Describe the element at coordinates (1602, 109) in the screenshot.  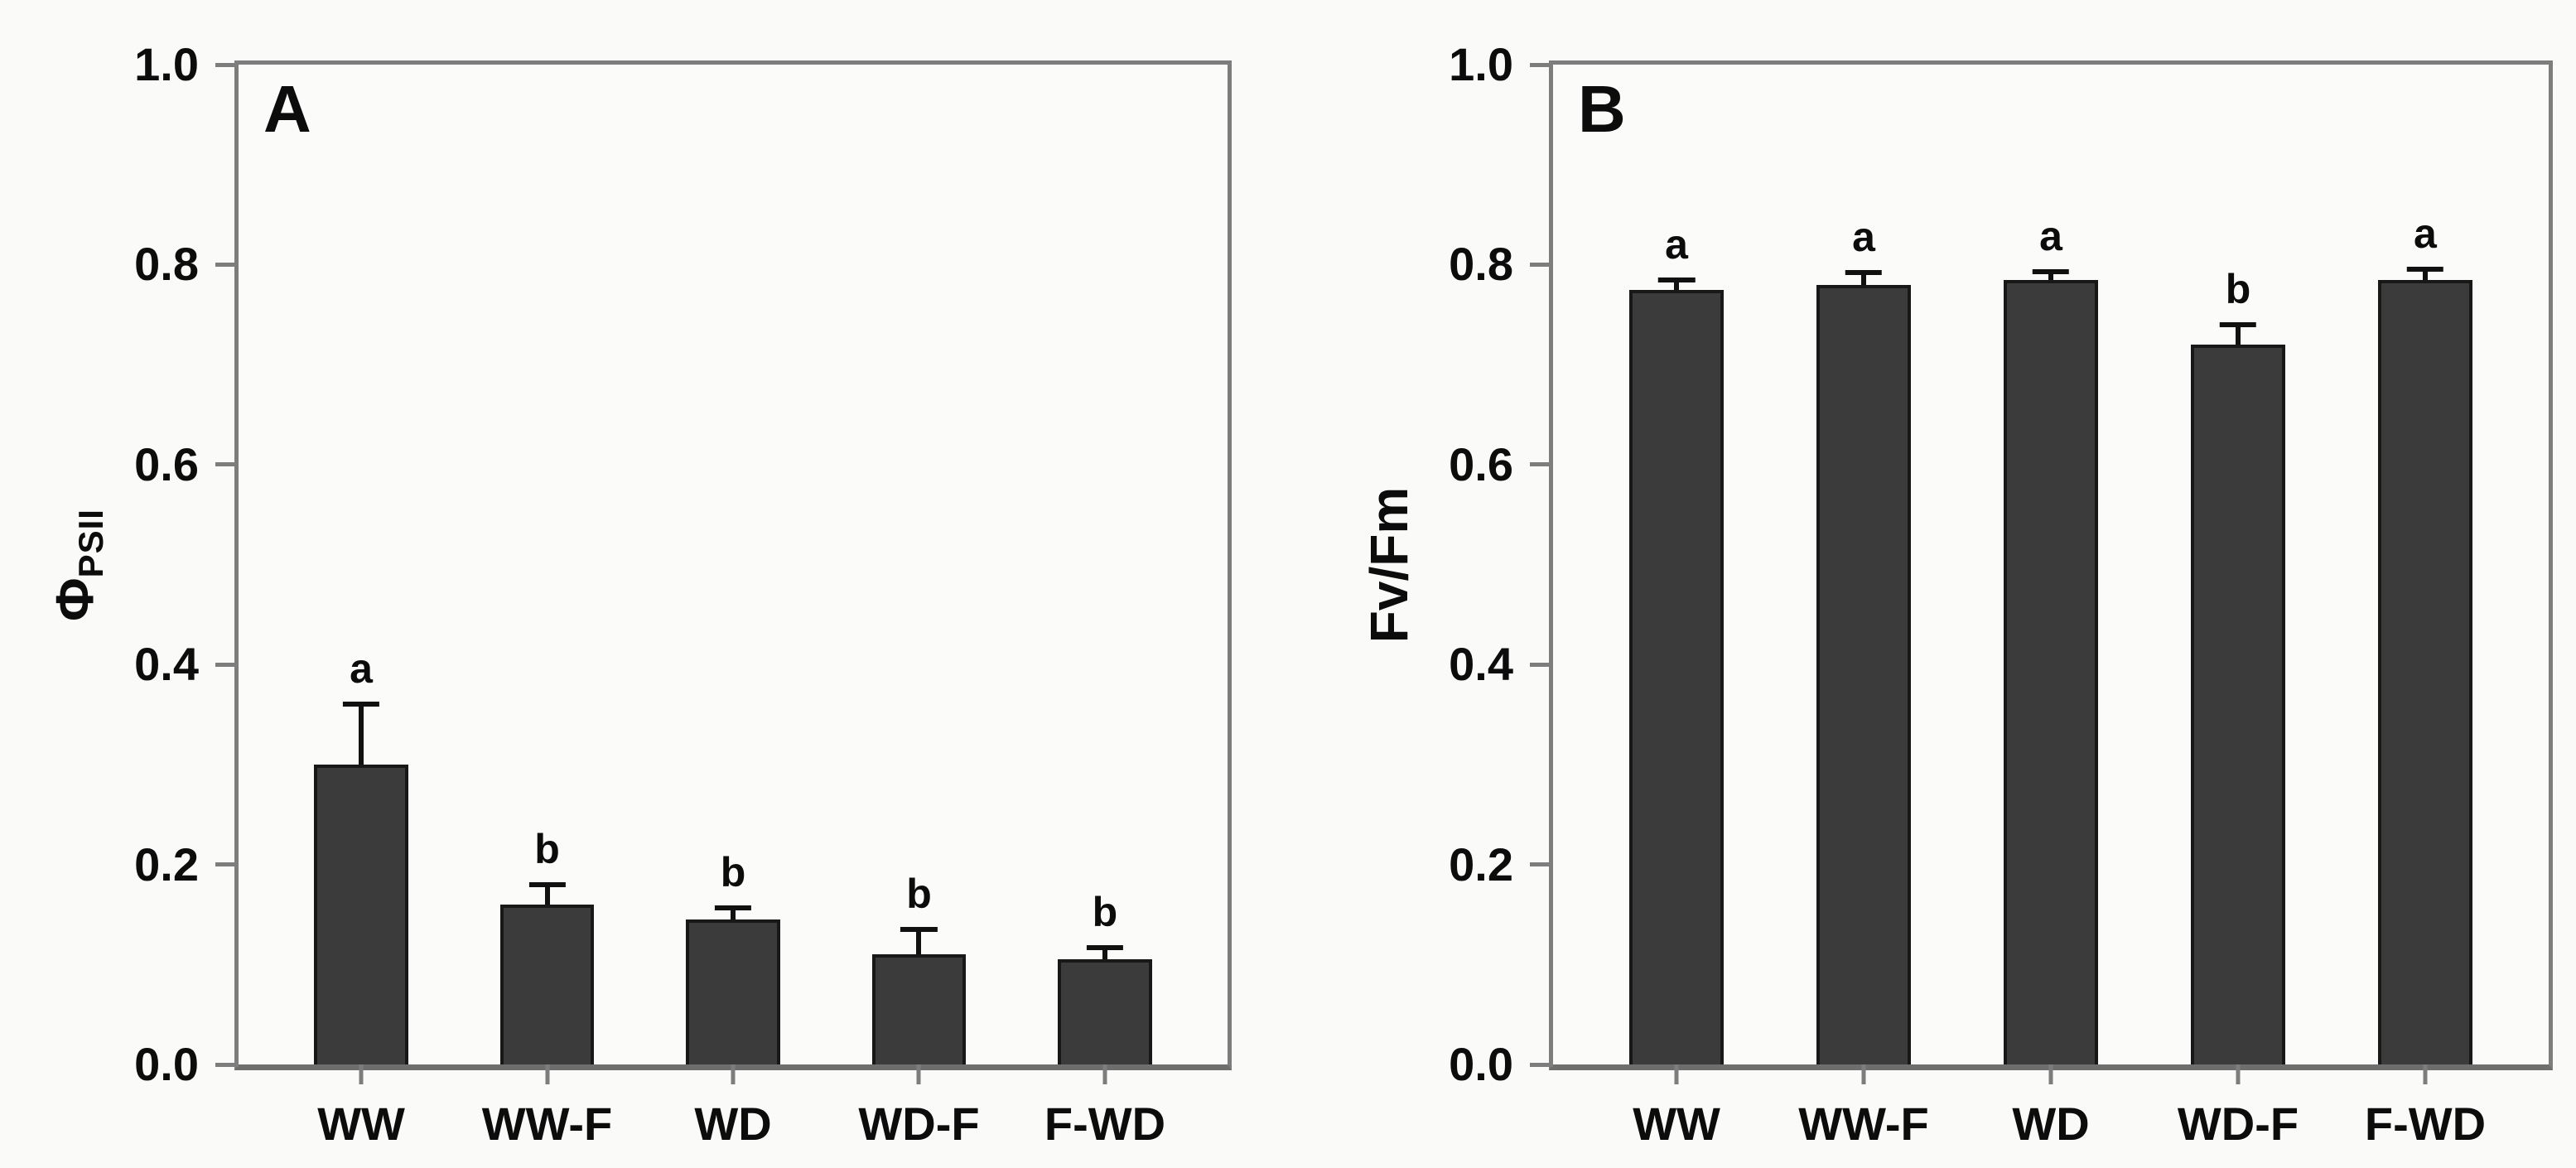
I see `panel-b-label: B` at that location.